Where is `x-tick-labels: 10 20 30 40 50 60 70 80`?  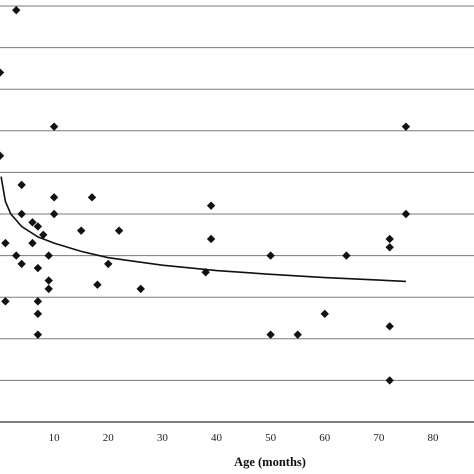 x-tick-labels: 10 20 30 40 50 60 70 80 is located at coordinates (244, 438).